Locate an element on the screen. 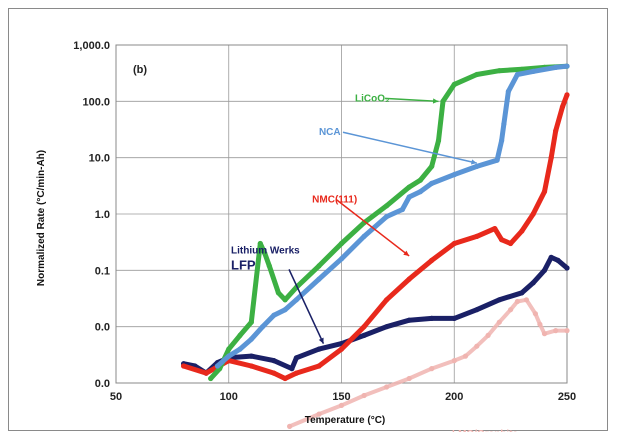 Image resolution: width=618 pixels, height=439 pixels. annotation-label-nca: NCA is located at coordinates (330, 132).